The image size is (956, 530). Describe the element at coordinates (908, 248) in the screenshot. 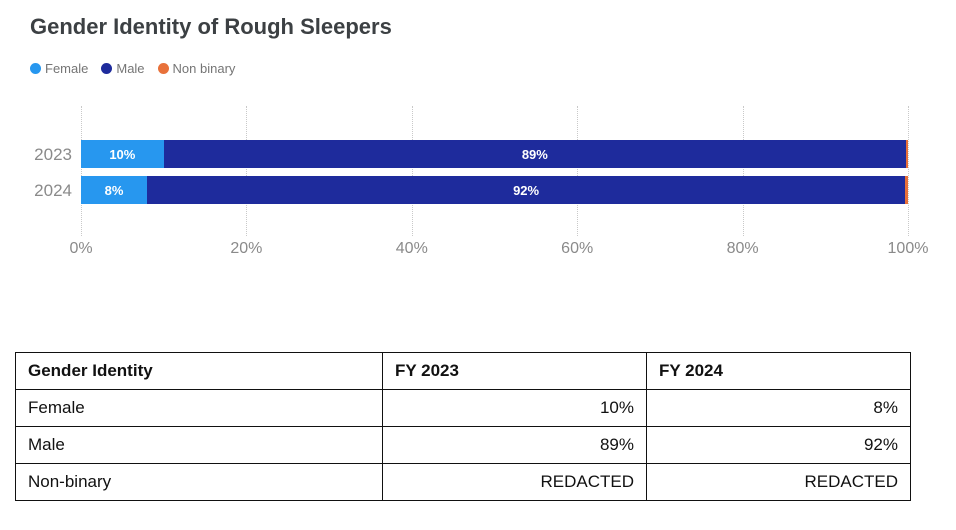

I see `x-axis-tick-label: 100%` at that location.